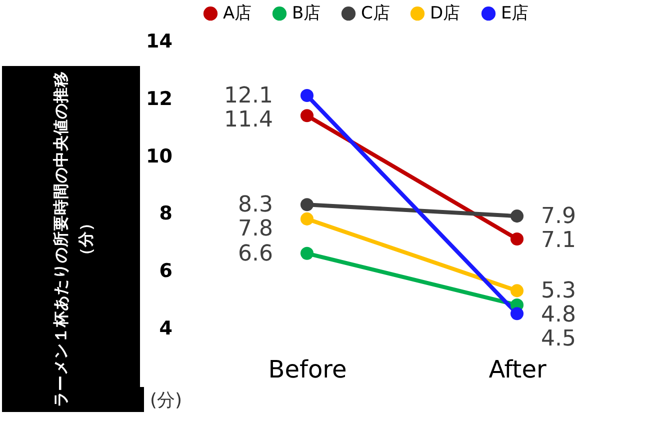 Image resolution: width=659 pixels, height=427 pixels. What do you see at coordinates (558, 241) in the screenshot?
I see `data-label: 7.1` at bounding box center [558, 241].